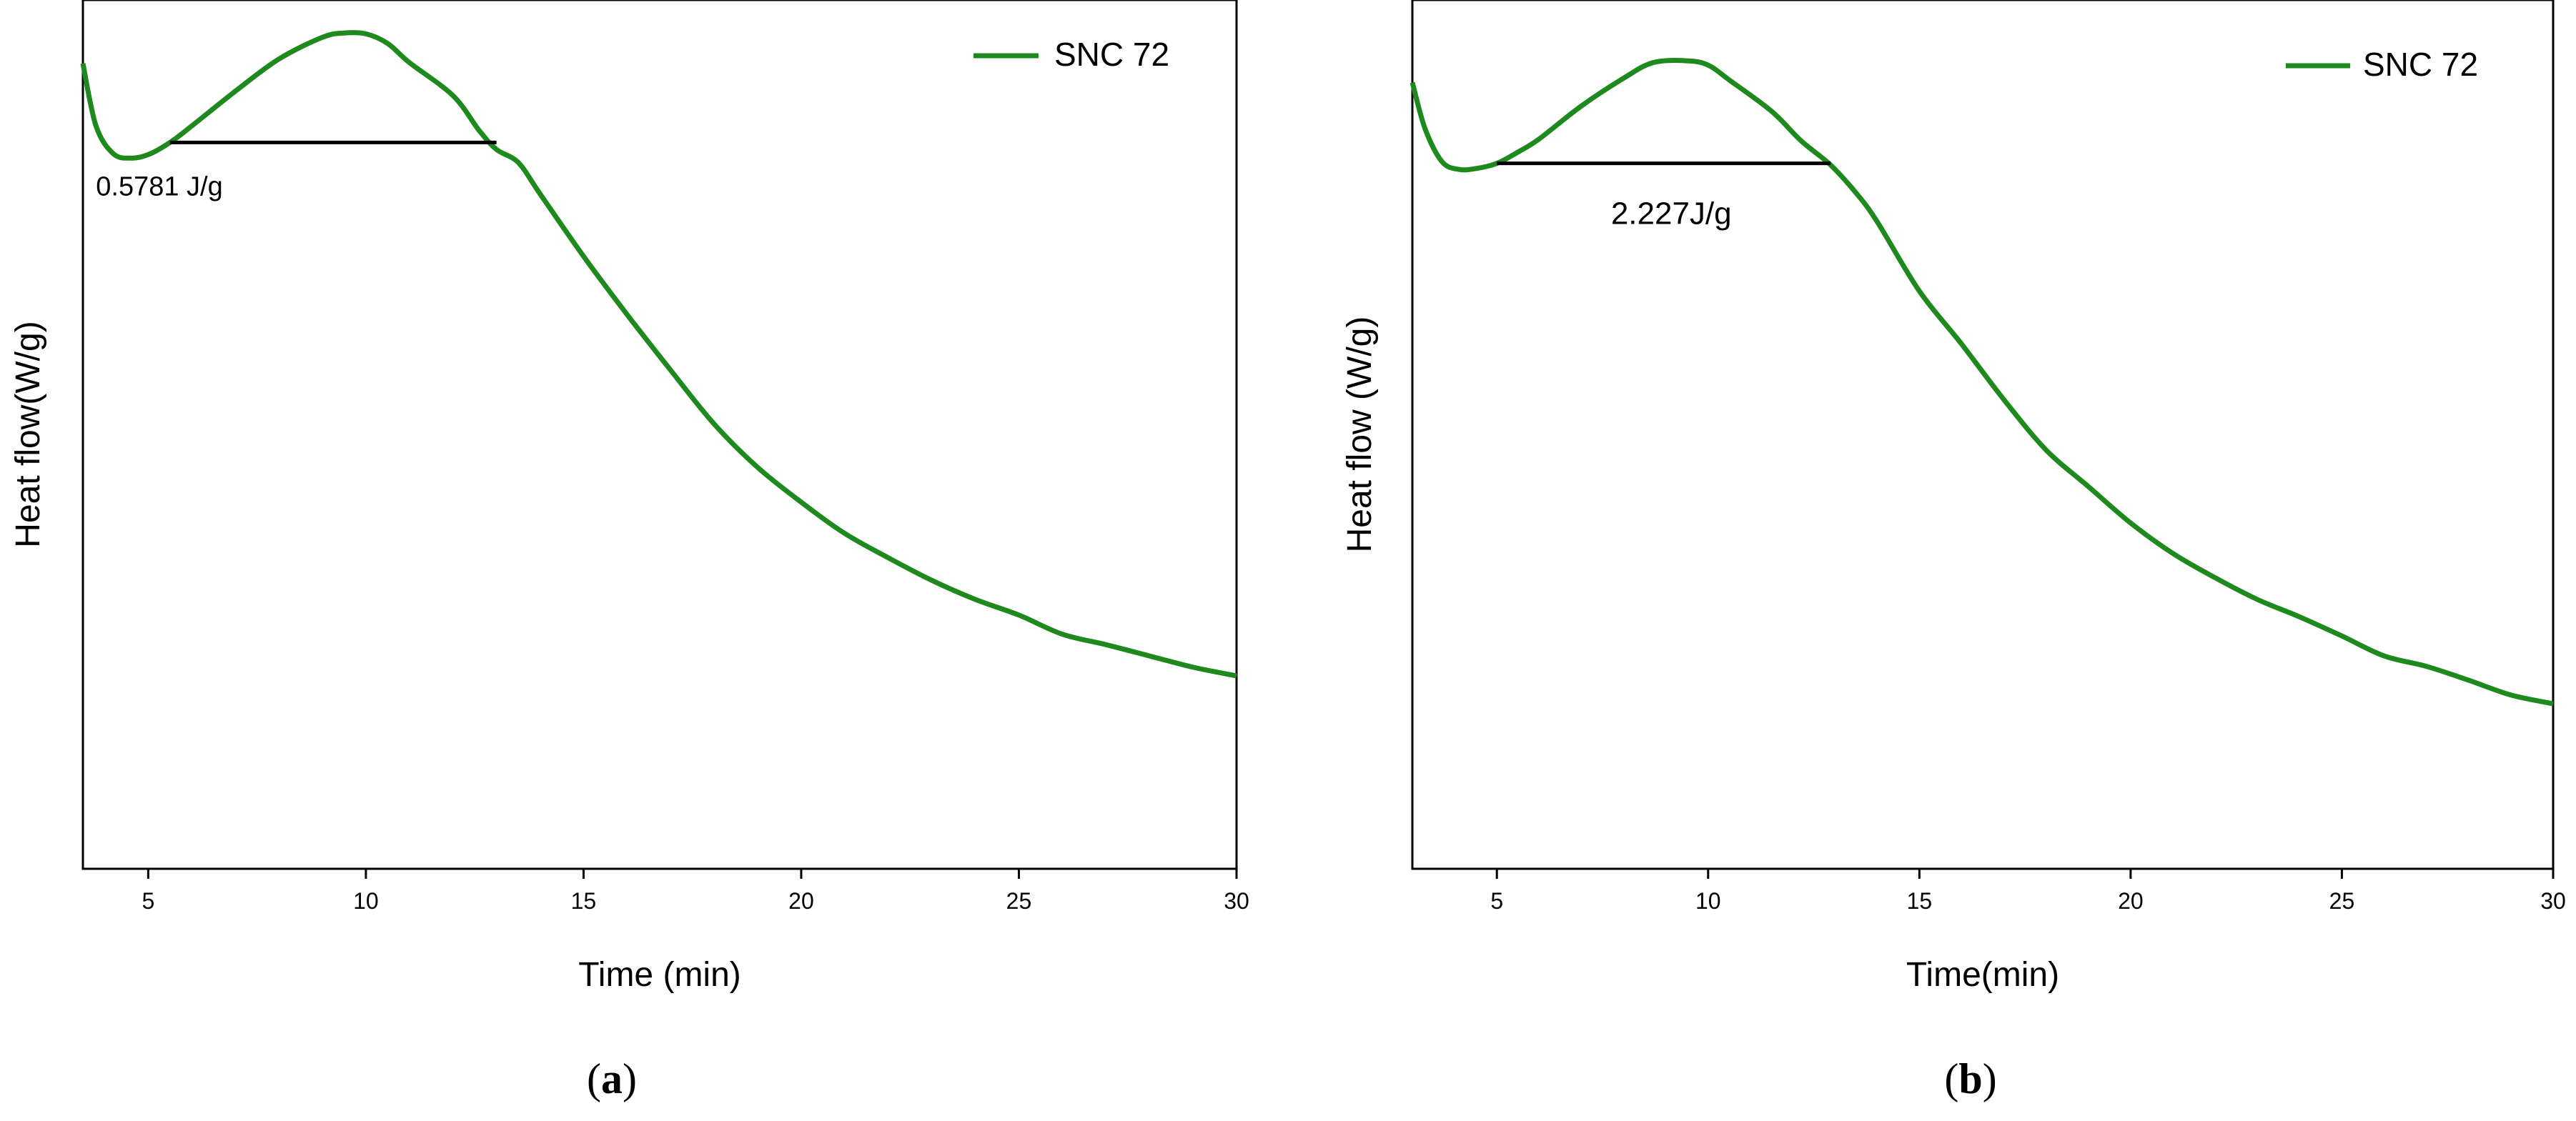  I want to click on panel-label: b, so click(1970, 1078).